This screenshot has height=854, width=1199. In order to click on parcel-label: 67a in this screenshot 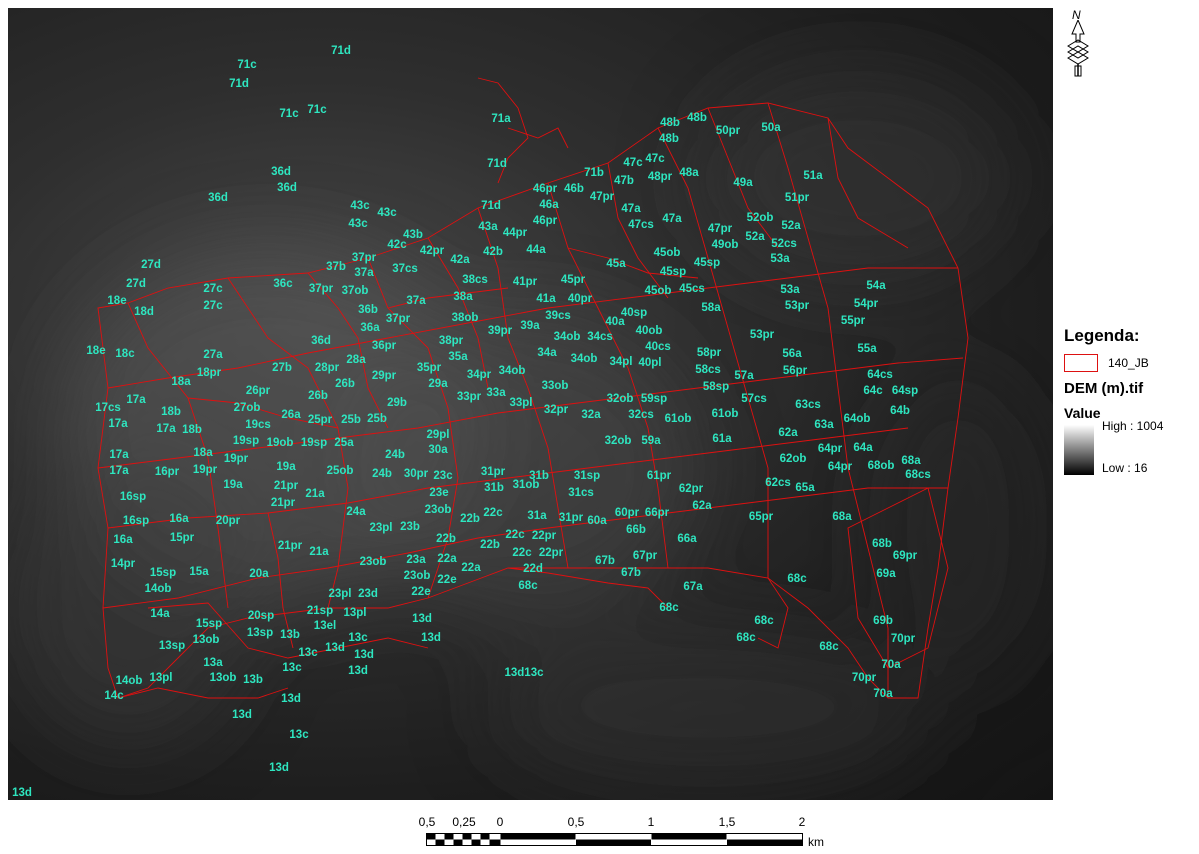, I will do `click(693, 587)`.